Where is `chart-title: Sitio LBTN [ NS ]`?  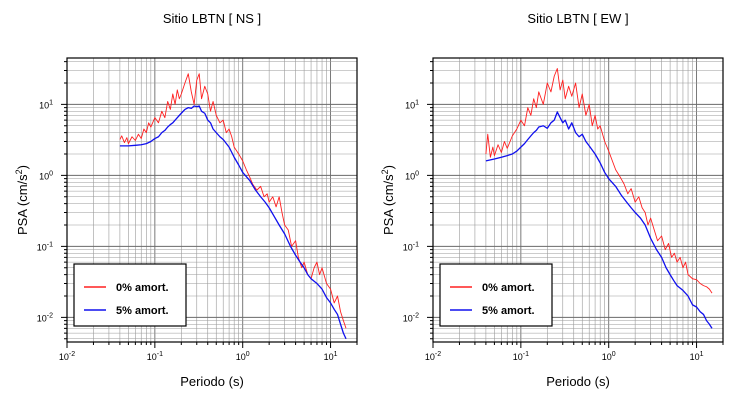 chart-title: Sitio LBTN [ NS ] is located at coordinates (212, 18).